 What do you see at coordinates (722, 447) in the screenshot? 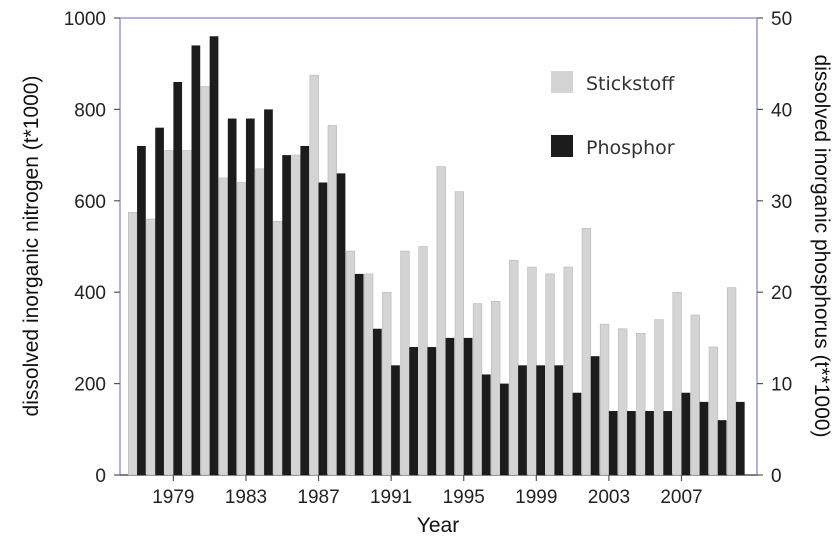
I see `bar-phosphor-2009` at bounding box center [722, 447].